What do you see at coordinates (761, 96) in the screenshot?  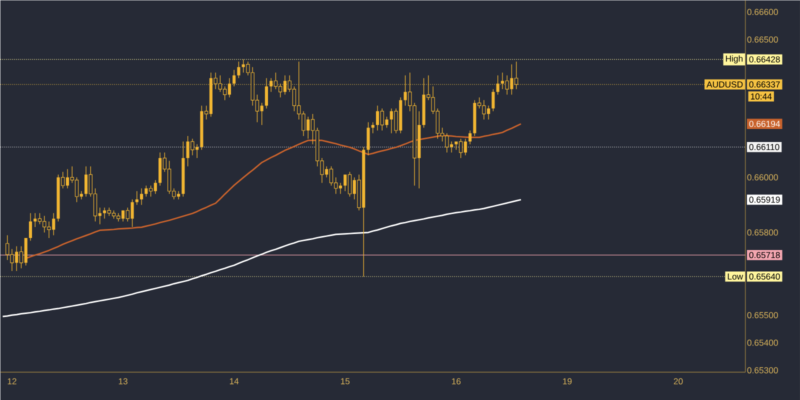 I see `text: 10:44` at bounding box center [761, 96].